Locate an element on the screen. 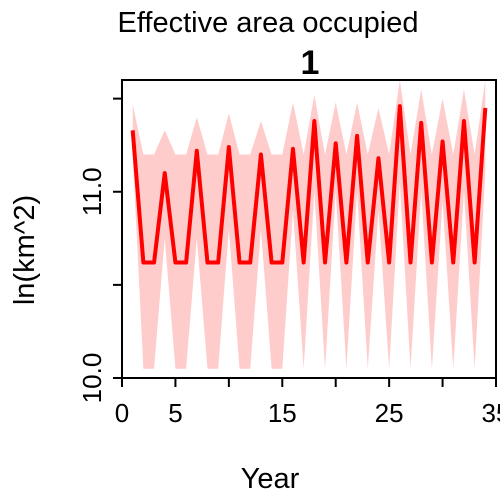 Image resolution: width=500 pixels, height=500 pixels. y-axis-label: ln(km^2) is located at coordinates (25, 250).